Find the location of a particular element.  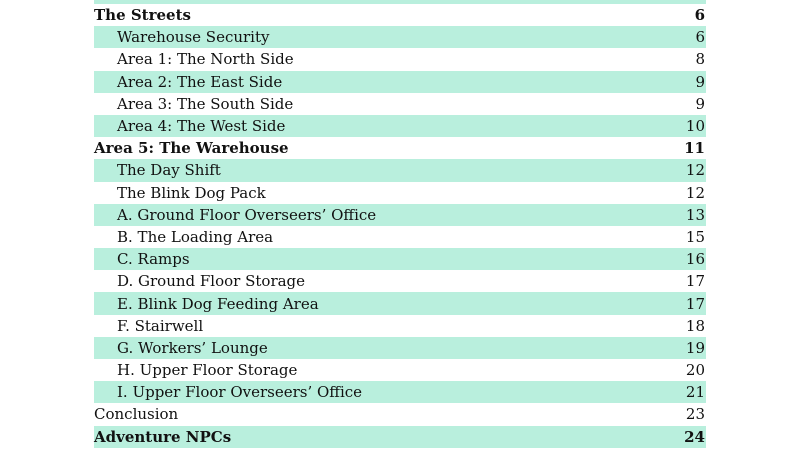

toc-entry-title: F. Stairwell is located at coordinates (160, 325).